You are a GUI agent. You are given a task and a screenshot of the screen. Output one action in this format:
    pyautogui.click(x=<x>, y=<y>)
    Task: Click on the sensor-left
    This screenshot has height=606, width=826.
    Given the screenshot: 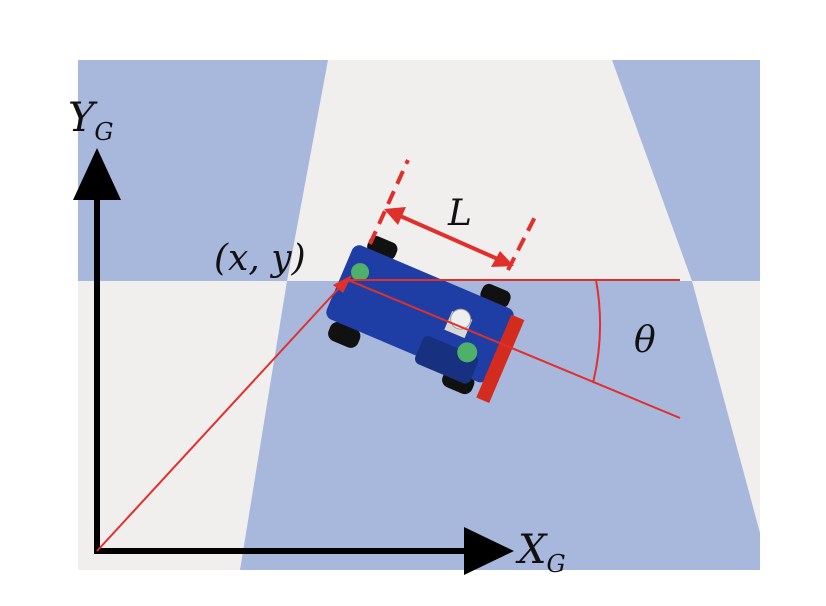 What is the action you would take?
    pyautogui.click(x=360, y=272)
    